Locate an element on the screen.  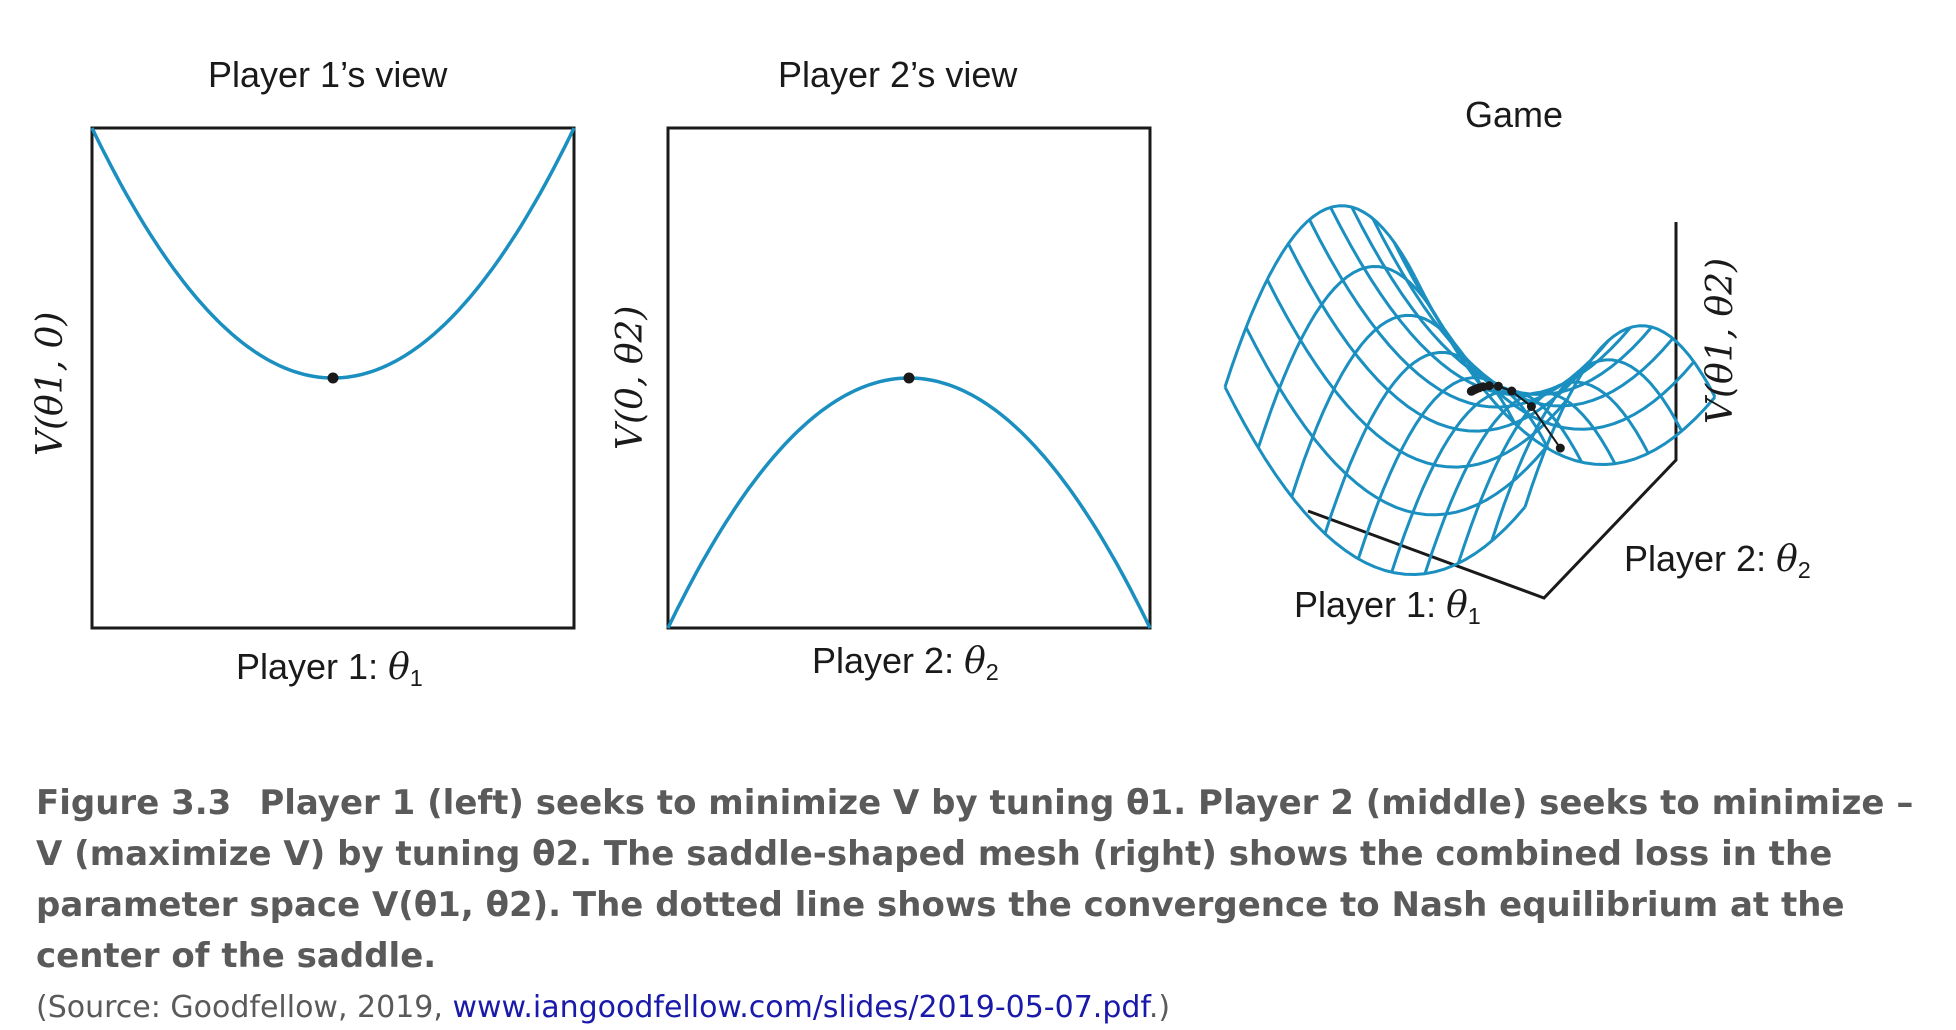
panel3-zlabel: V(θ1, θ2) is located at coordinates (1720, 340).